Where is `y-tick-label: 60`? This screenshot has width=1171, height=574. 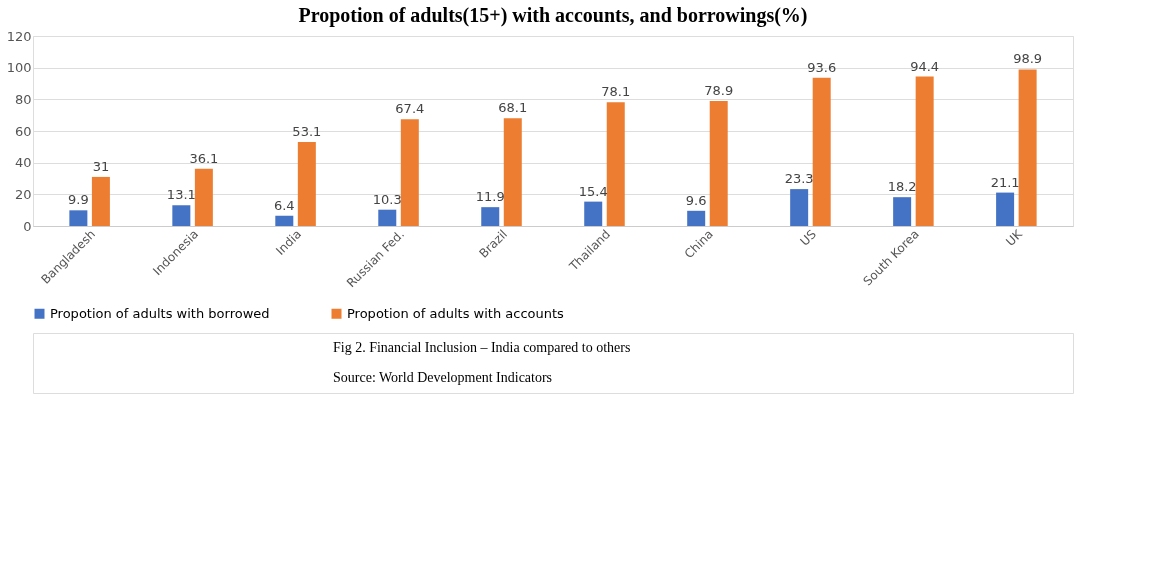
y-tick-label: 60 is located at coordinates (23, 131).